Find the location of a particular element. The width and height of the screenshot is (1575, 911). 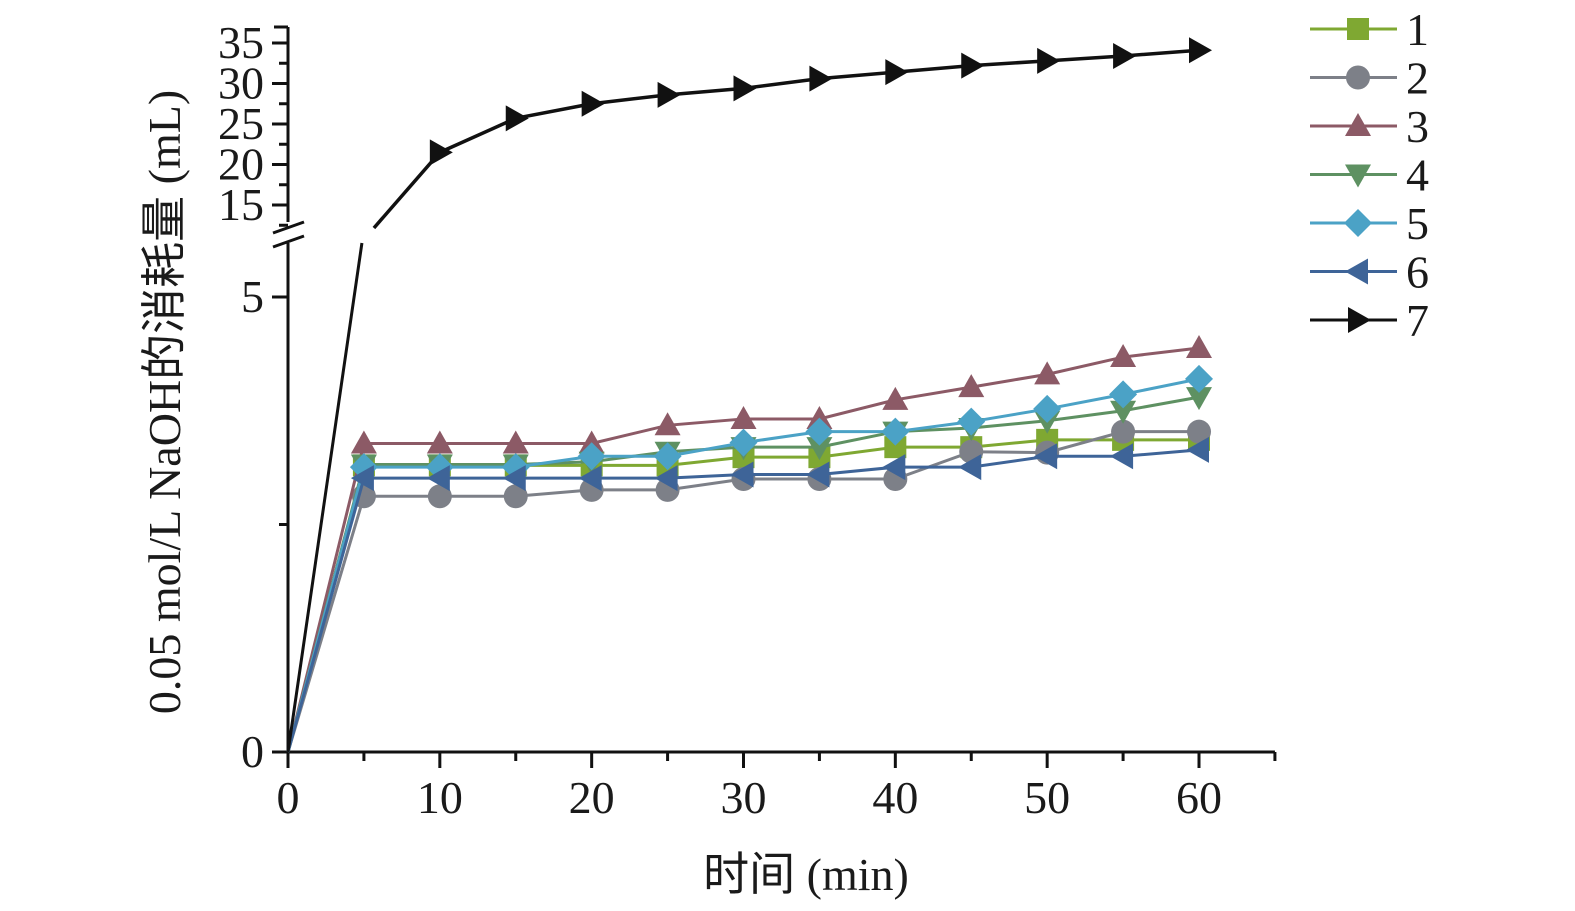

legend-label: 3 is located at coordinates (1417, 126).